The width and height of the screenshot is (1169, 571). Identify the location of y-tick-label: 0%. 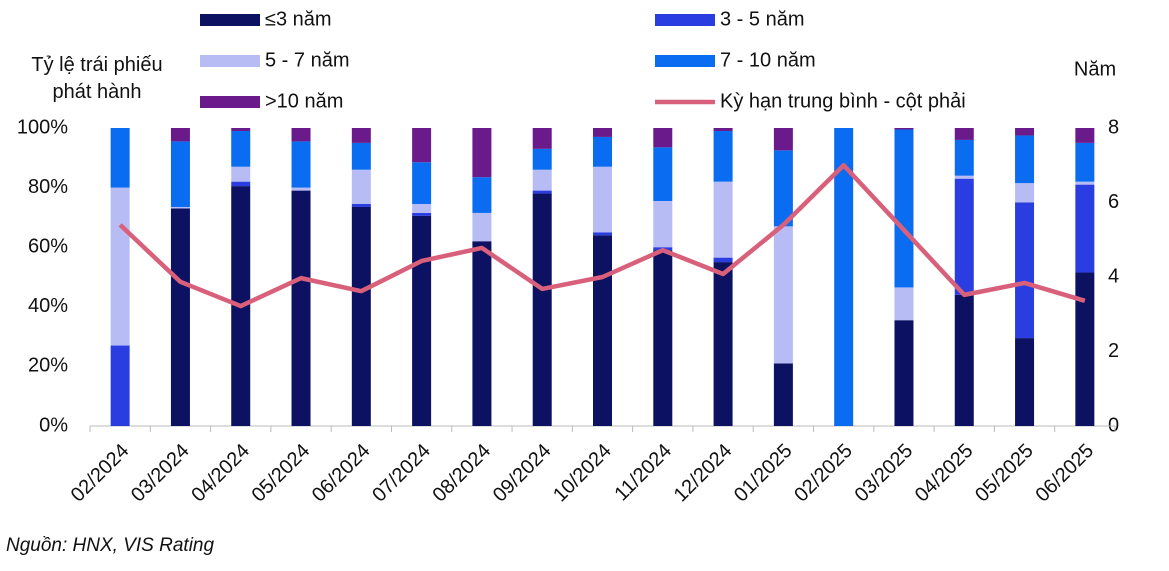
(53, 425).